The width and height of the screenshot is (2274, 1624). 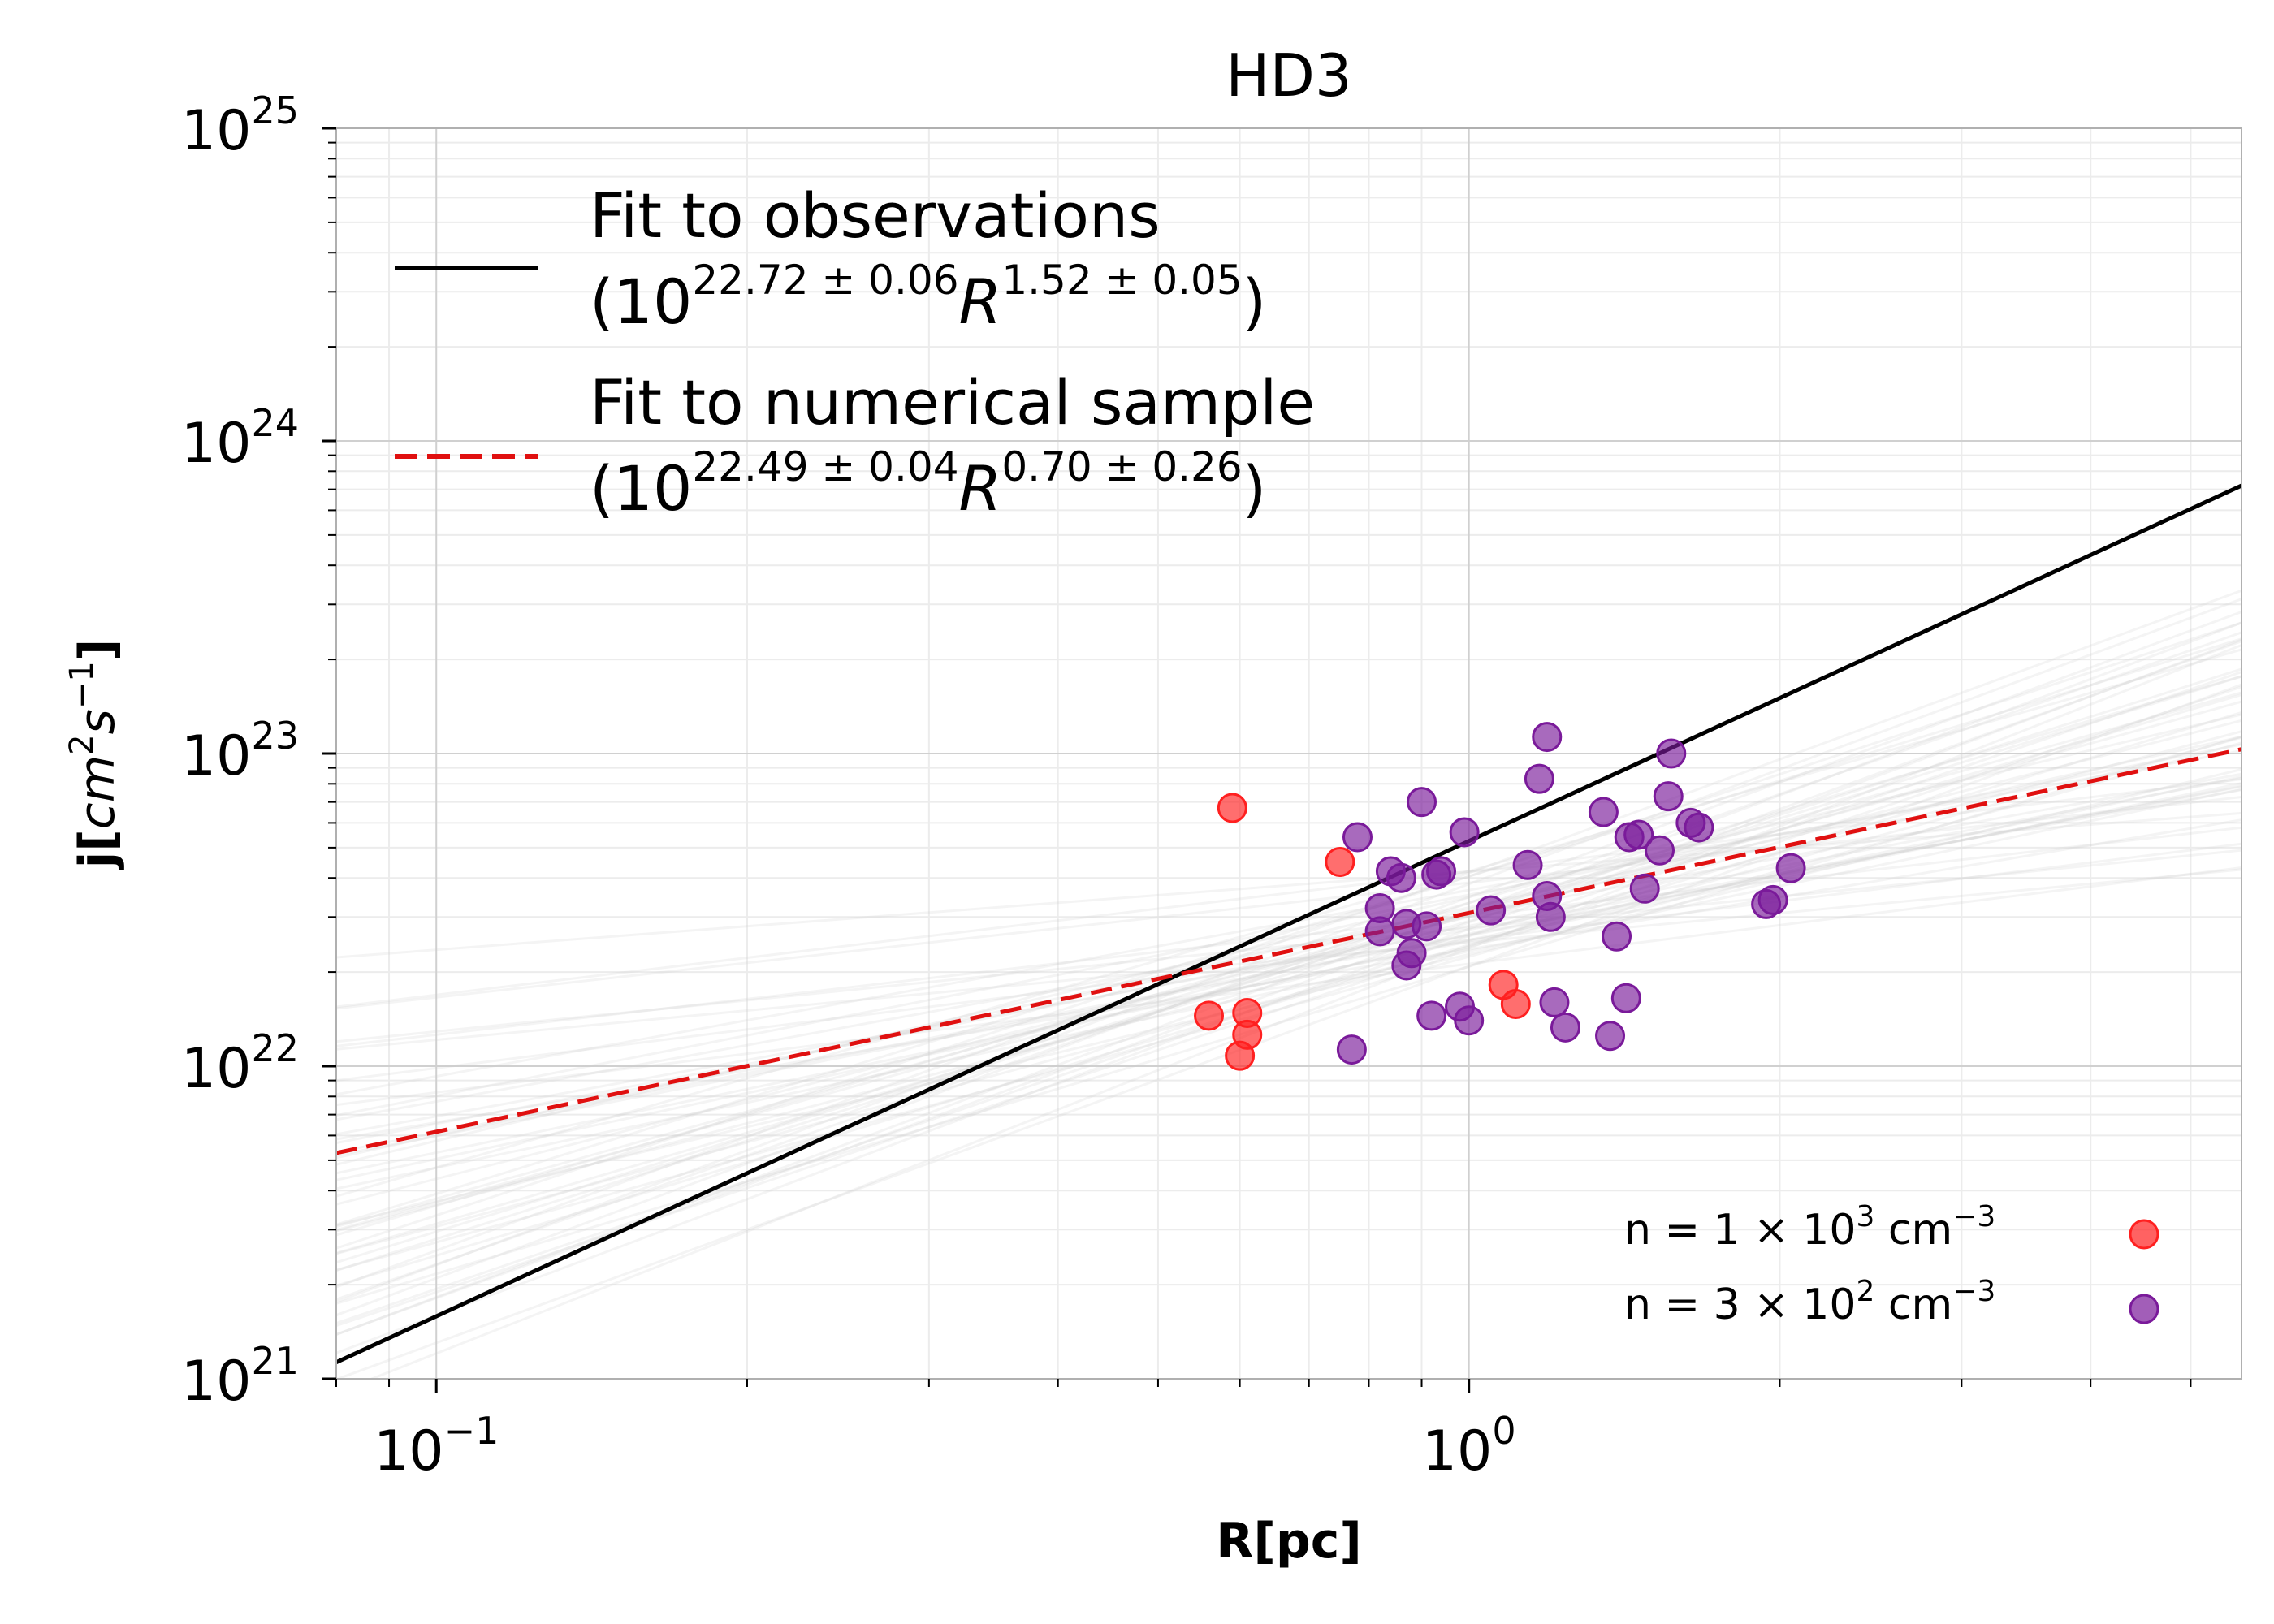 What do you see at coordinates (1288, 75) in the screenshot?
I see `chart-title: HD3` at bounding box center [1288, 75].